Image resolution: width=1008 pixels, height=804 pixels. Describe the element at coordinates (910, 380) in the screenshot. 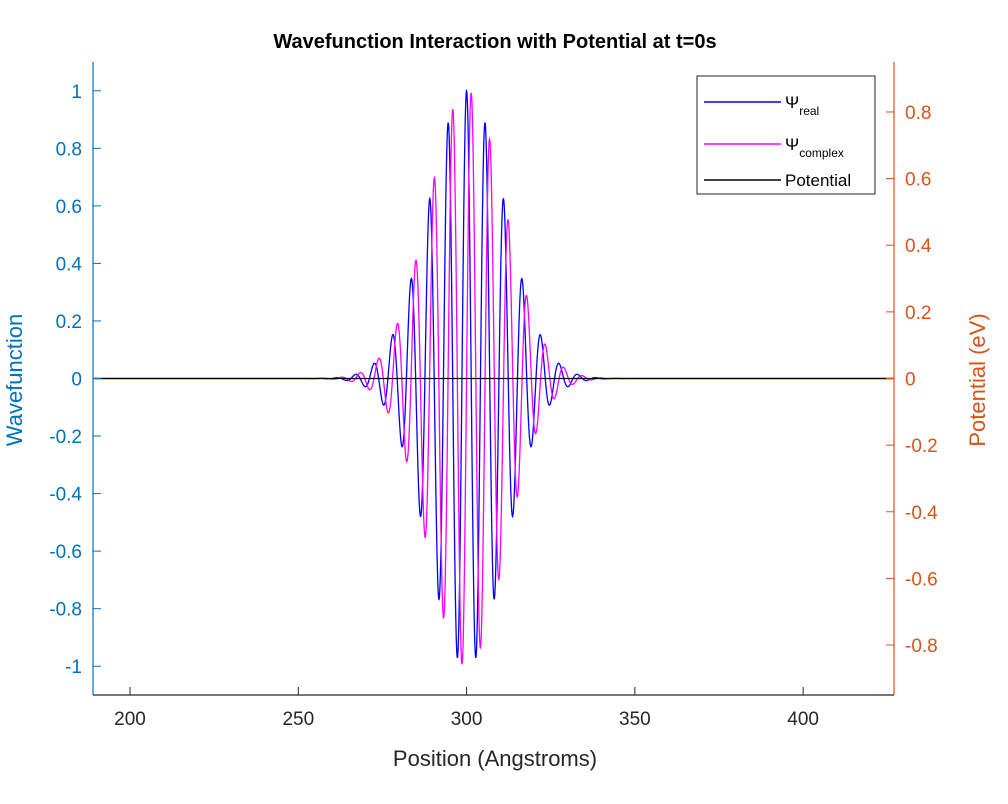

I see `y-right-tick-label: 0` at that location.